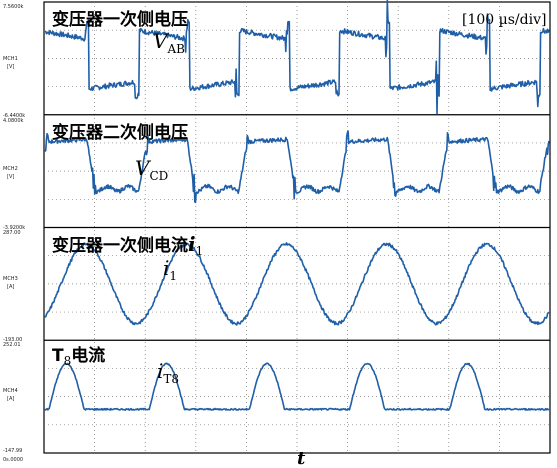  What do you see at coordinates (13, 460) in the screenshot?
I see `time-origin-label: 0s.0000` at bounding box center [13, 460].